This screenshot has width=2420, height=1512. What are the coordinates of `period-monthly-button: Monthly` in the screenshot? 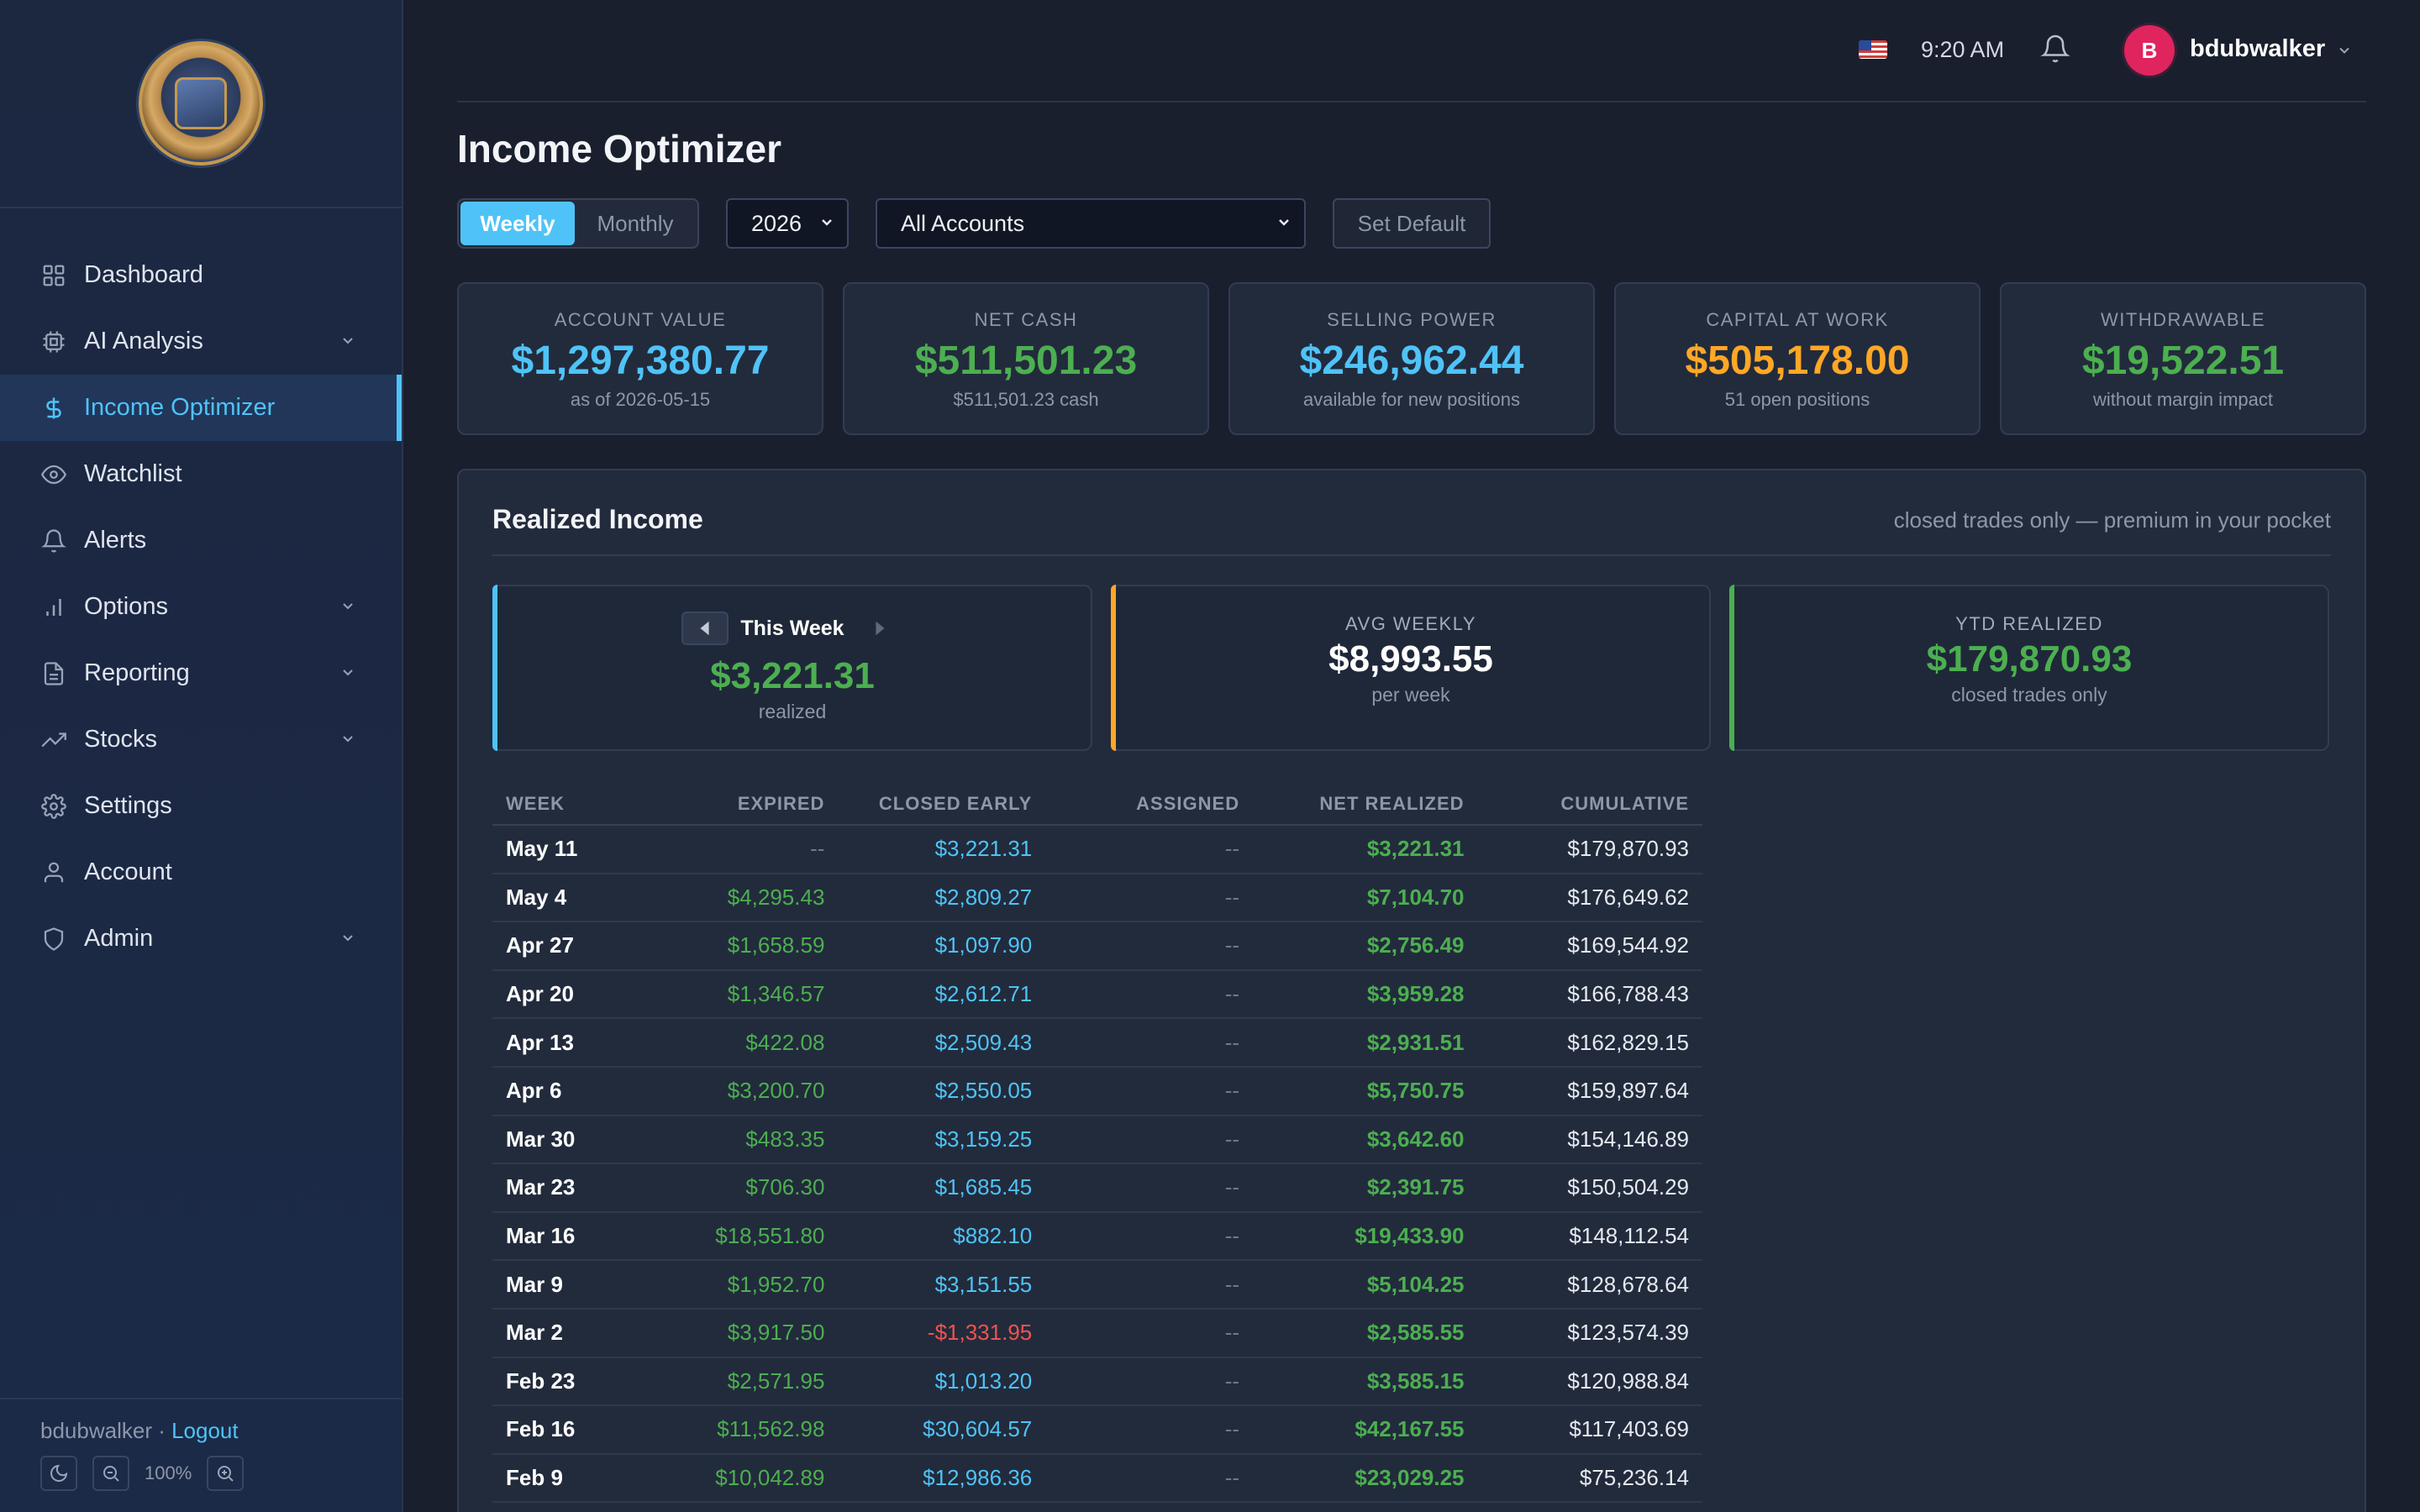 It's located at (635, 223).